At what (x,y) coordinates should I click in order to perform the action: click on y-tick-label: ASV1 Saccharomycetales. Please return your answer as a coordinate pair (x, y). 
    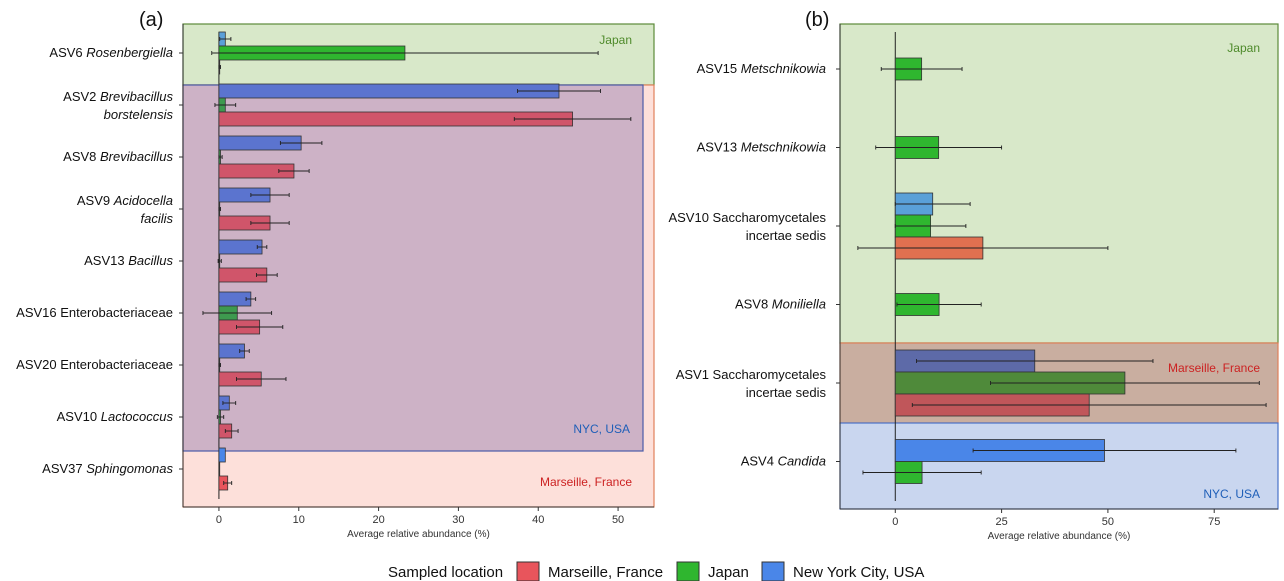
    Looking at the image, I should click on (751, 374).